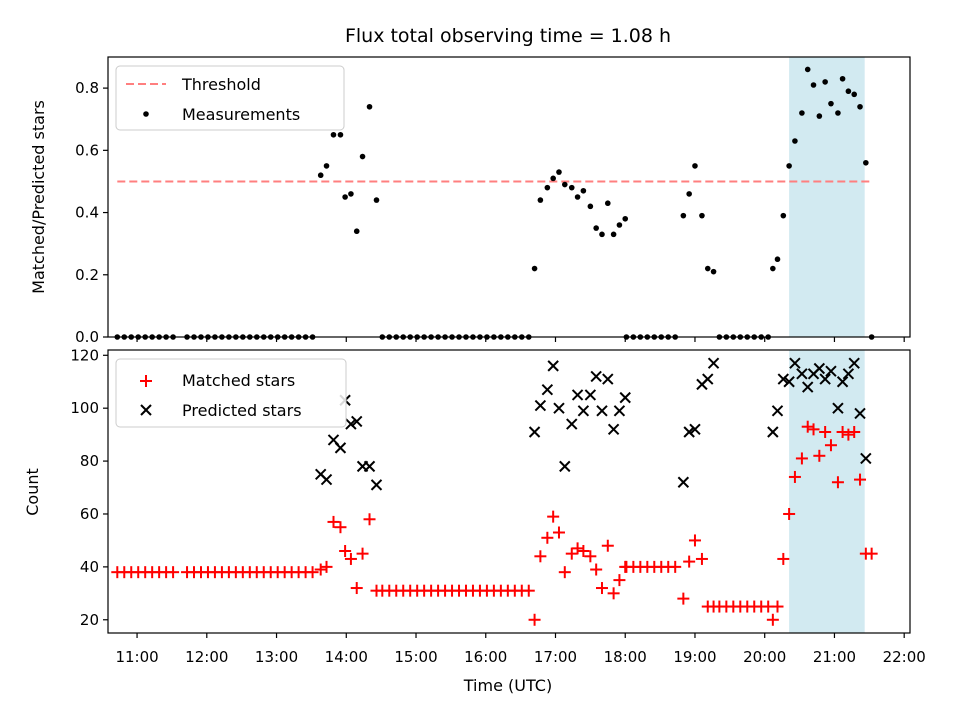 Image resolution: width=960 pixels, height=720 pixels. I want to click on legend-measurements-marker, so click(146, 114).